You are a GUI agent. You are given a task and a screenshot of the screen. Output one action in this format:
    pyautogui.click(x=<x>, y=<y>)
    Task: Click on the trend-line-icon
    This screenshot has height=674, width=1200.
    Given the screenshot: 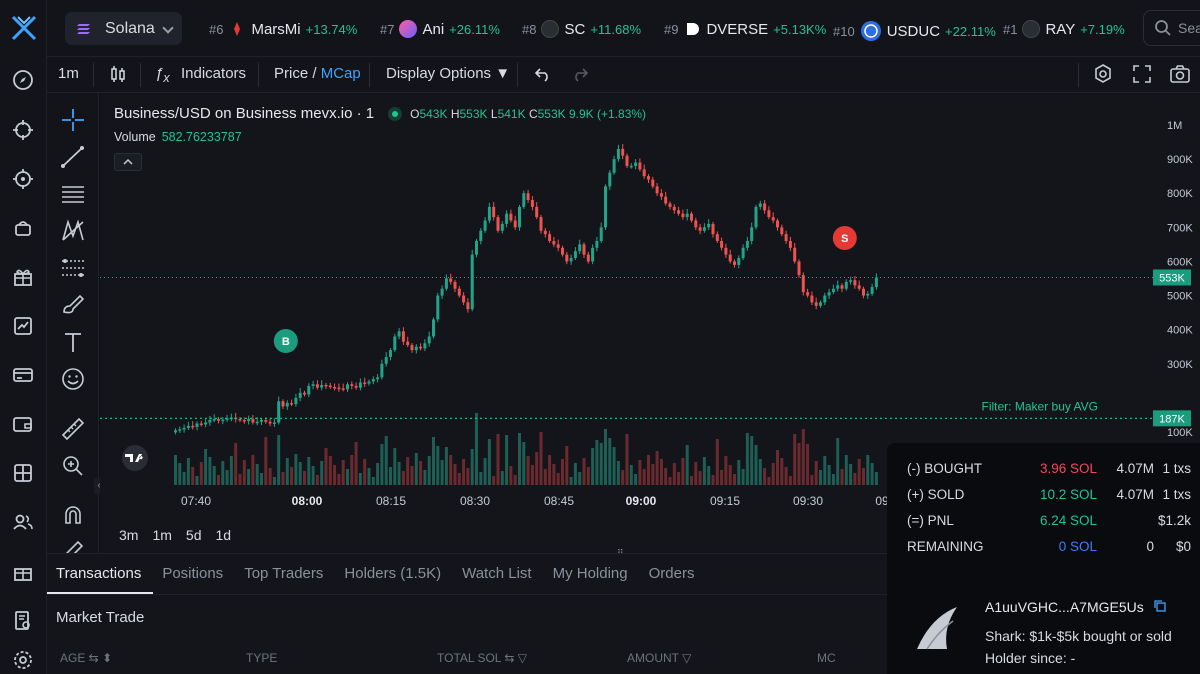 What is the action you would take?
    pyautogui.click(x=73, y=157)
    